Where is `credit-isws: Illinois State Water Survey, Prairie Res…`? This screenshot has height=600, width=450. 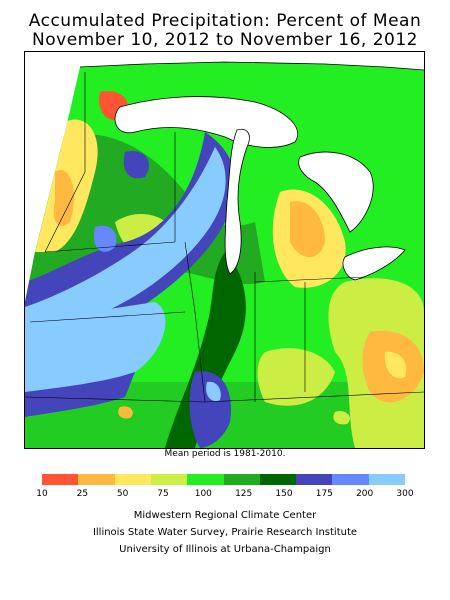
credit-isws: Illinois State Water Survey, Prairie Res… is located at coordinates (225, 532).